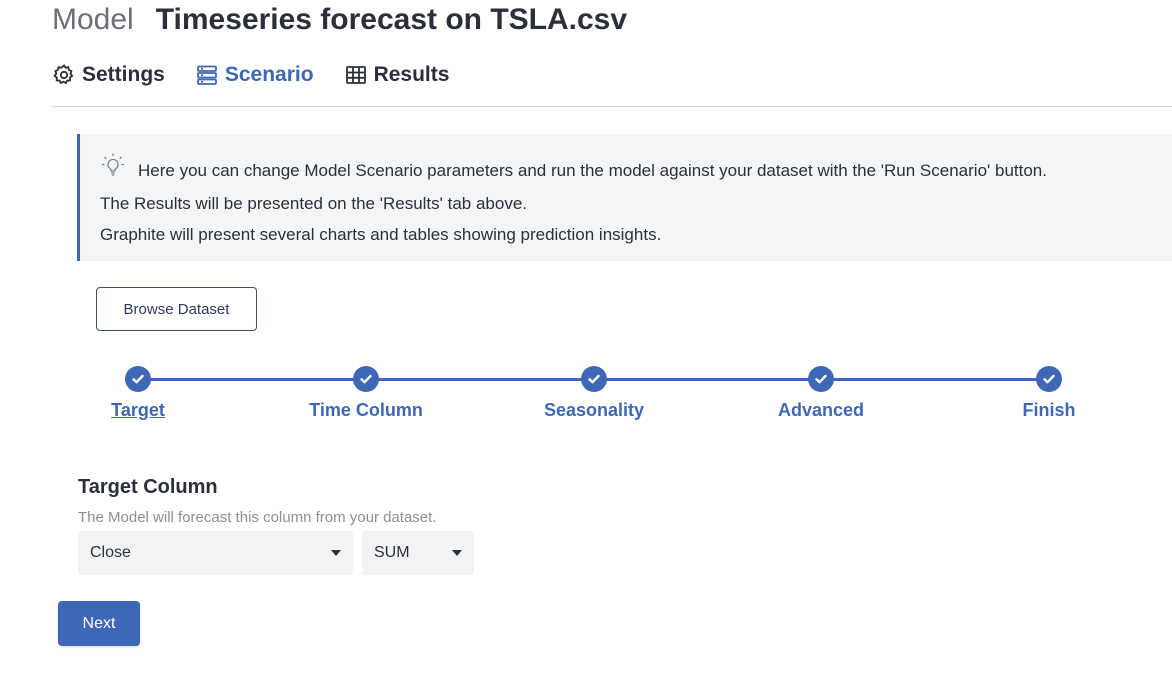 Image resolution: width=1172 pixels, height=685 pixels. I want to click on step-advanced-label: Advanced, so click(821, 410).